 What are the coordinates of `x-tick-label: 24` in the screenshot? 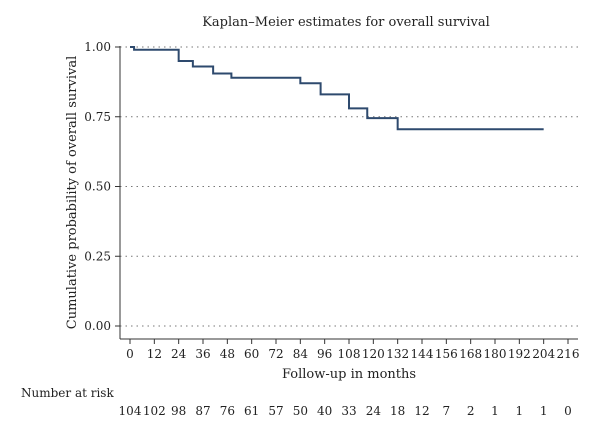 It's located at (179, 354).